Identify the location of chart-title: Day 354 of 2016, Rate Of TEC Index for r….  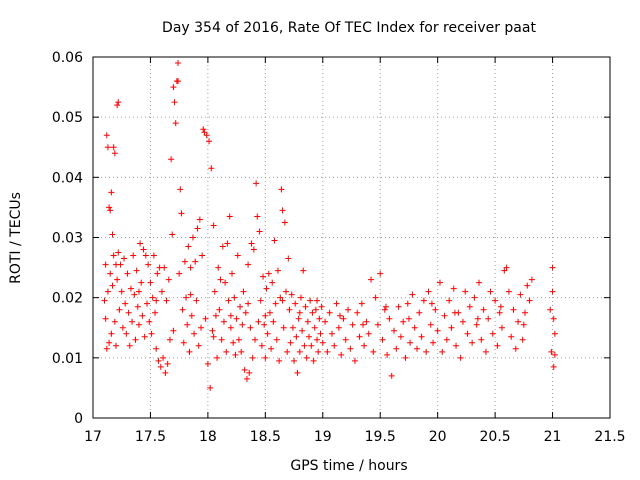
(349, 28).